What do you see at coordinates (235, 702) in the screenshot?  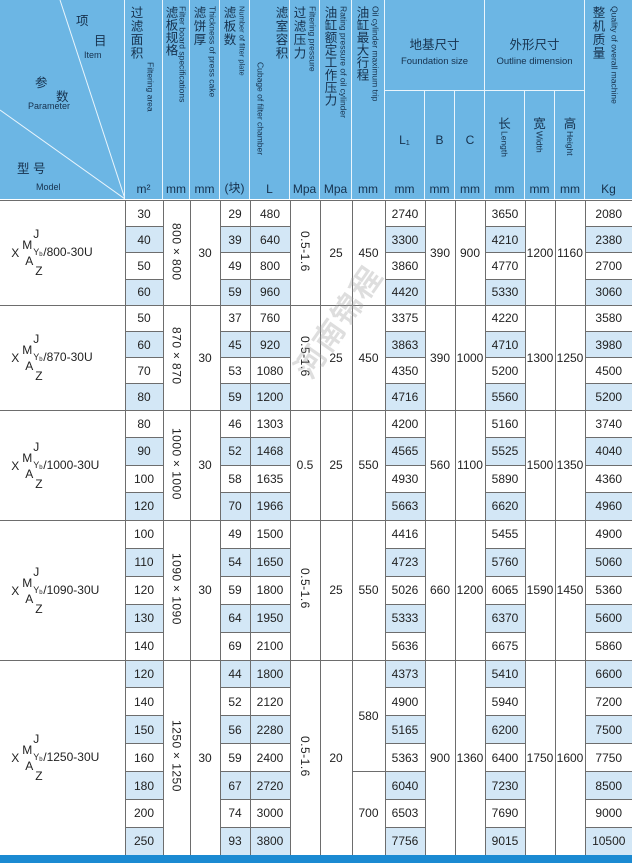 I see `plate-count-cell: 52` at bounding box center [235, 702].